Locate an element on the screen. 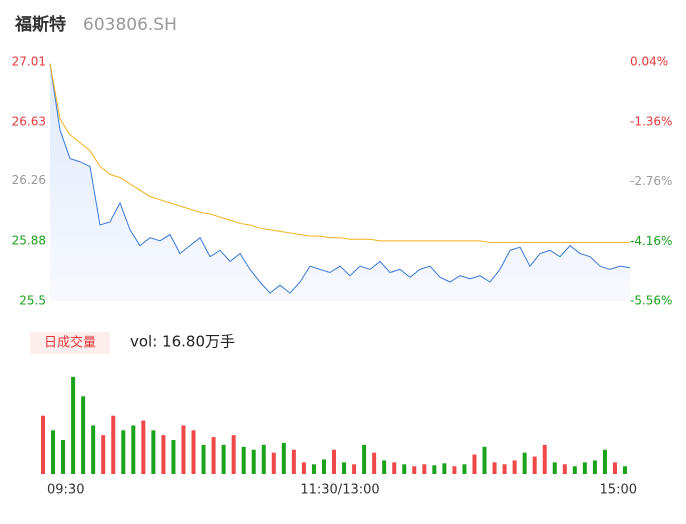 This screenshot has height=524, width=686. stock-code: 603806.SH is located at coordinates (130, 25).